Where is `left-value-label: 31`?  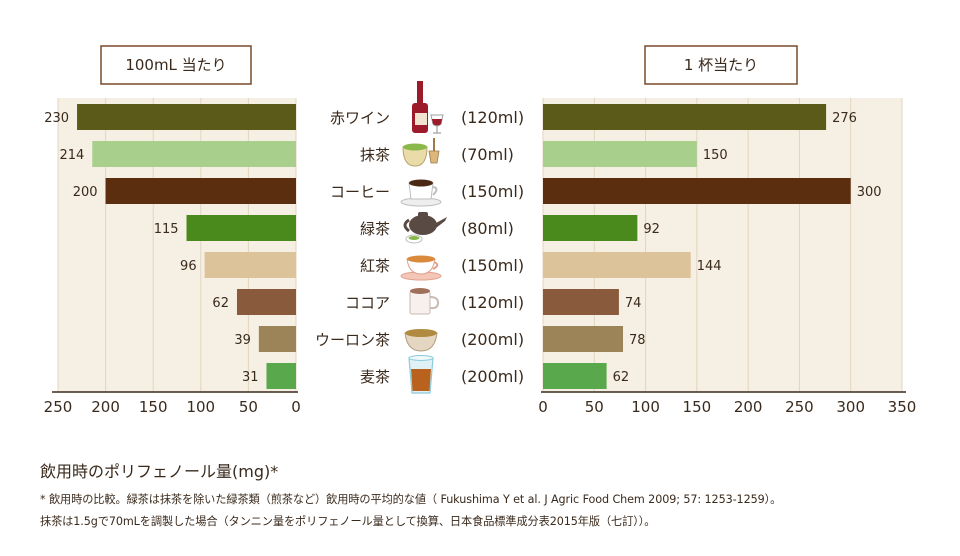
left-value-label: 31 is located at coordinates (250, 377).